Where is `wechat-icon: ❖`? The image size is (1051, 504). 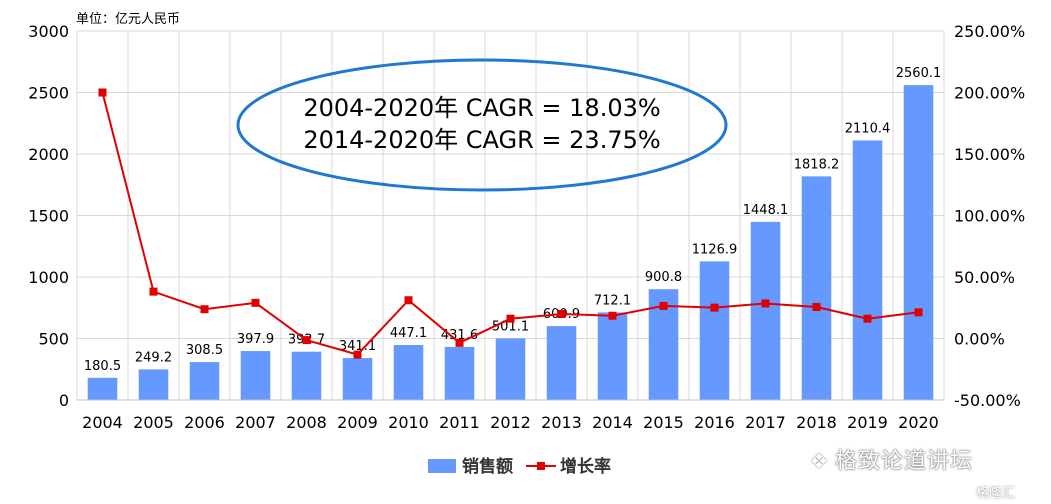
wechat-icon: ❖ is located at coordinates (819, 461).